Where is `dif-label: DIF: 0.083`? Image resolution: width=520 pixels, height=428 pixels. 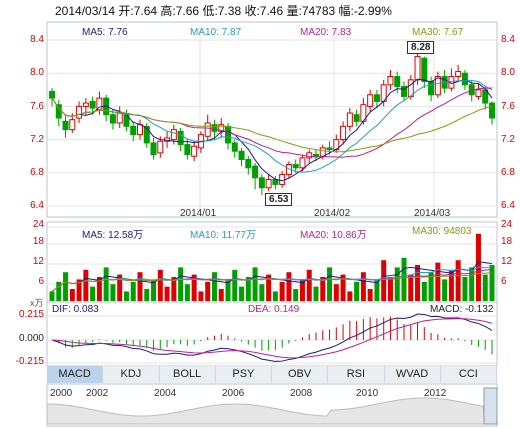
dif-label: DIF: 0.083 is located at coordinates (75, 309).